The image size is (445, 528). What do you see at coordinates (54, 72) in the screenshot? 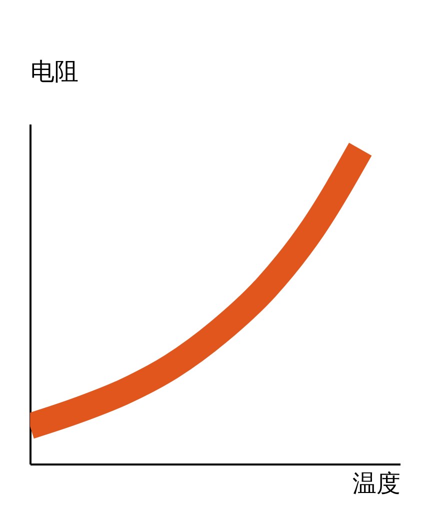
I see `y-axis-title: 电阻` at bounding box center [54, 72].